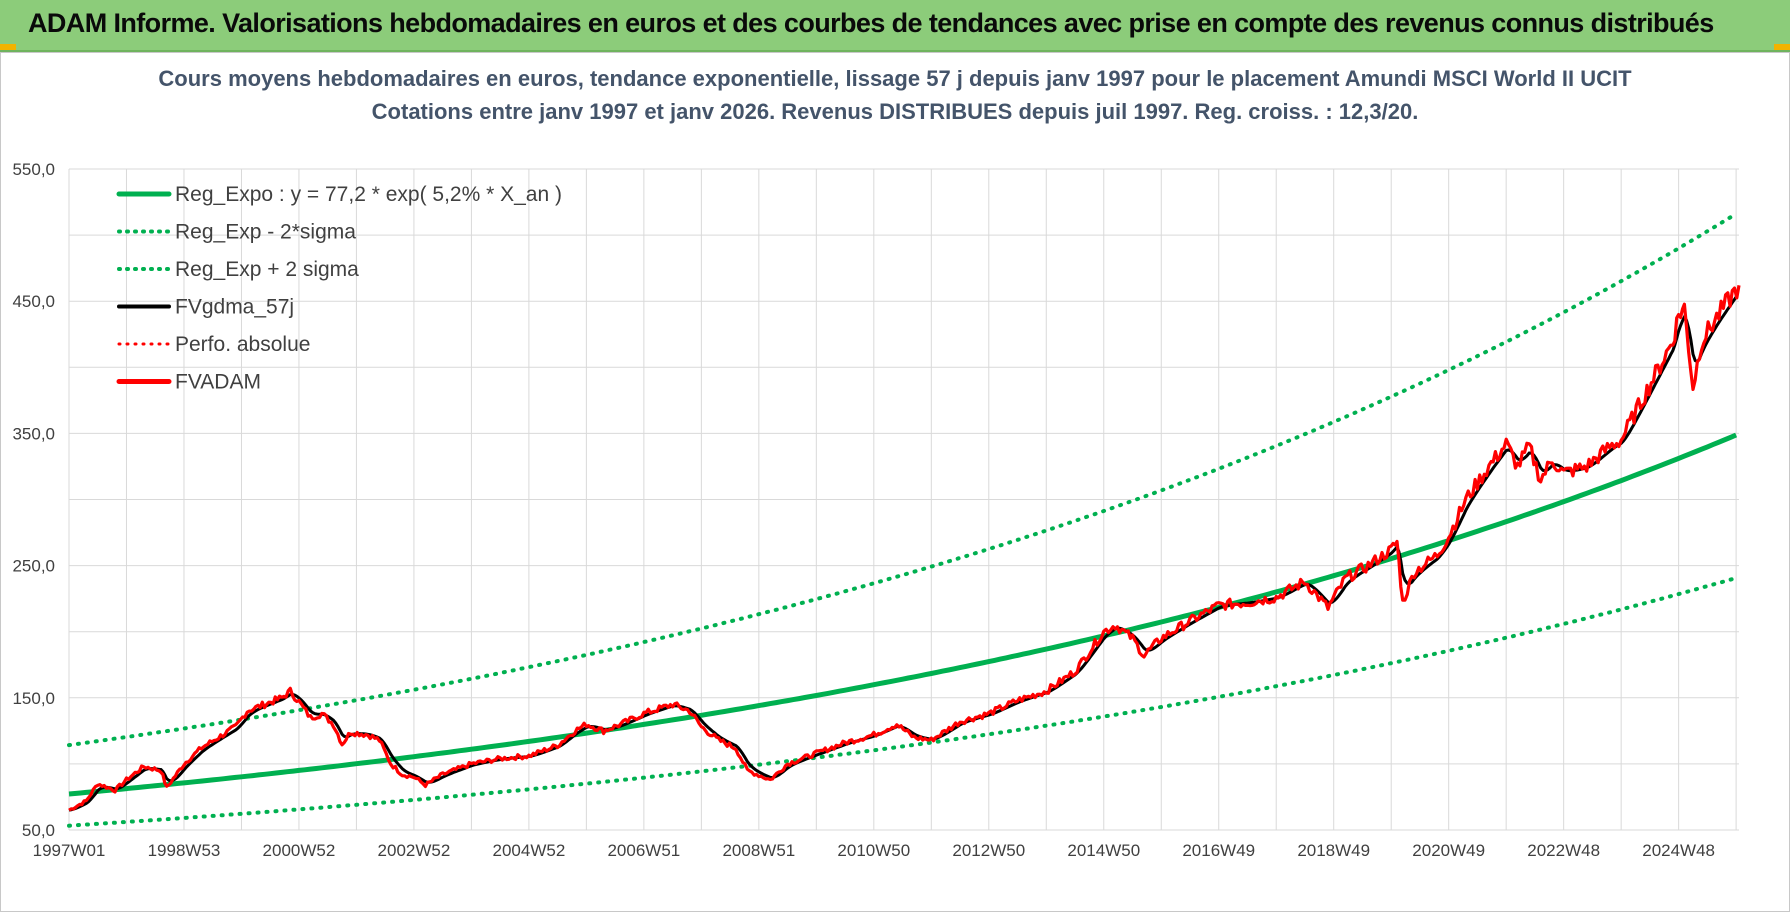  What do you see at coordinates (1448, 850) in the screenshot?
I see `x-tick-label: 2020W49` at bounding box center [1448, 850].